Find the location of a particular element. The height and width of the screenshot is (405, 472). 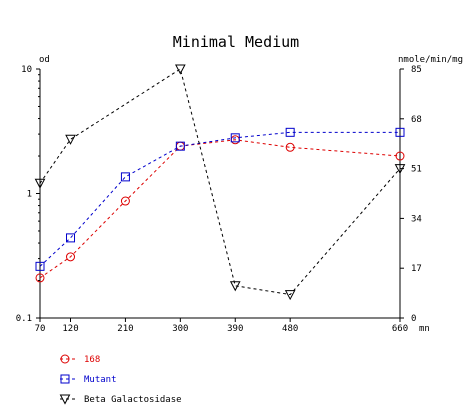

left-y-tick-label: 1 is located at coordinates (29, 195).